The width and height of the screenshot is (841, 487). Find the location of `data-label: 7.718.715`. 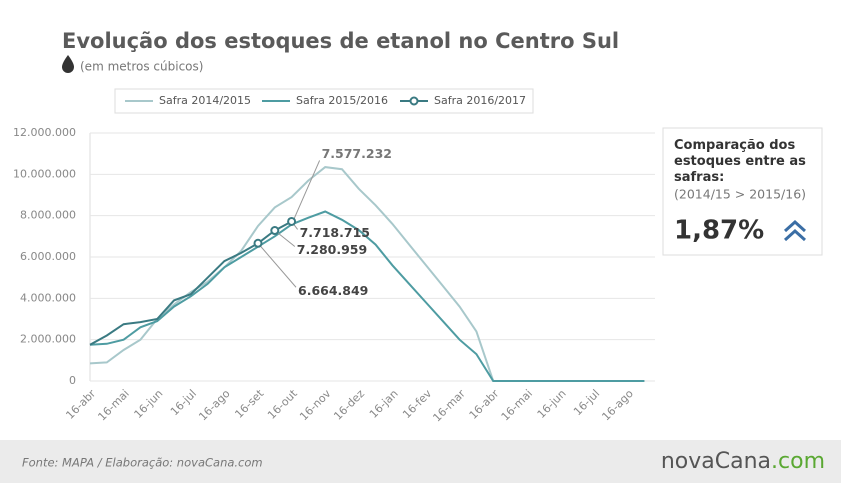

data-label: 7.718.715 is located at coordinates (335, 232).